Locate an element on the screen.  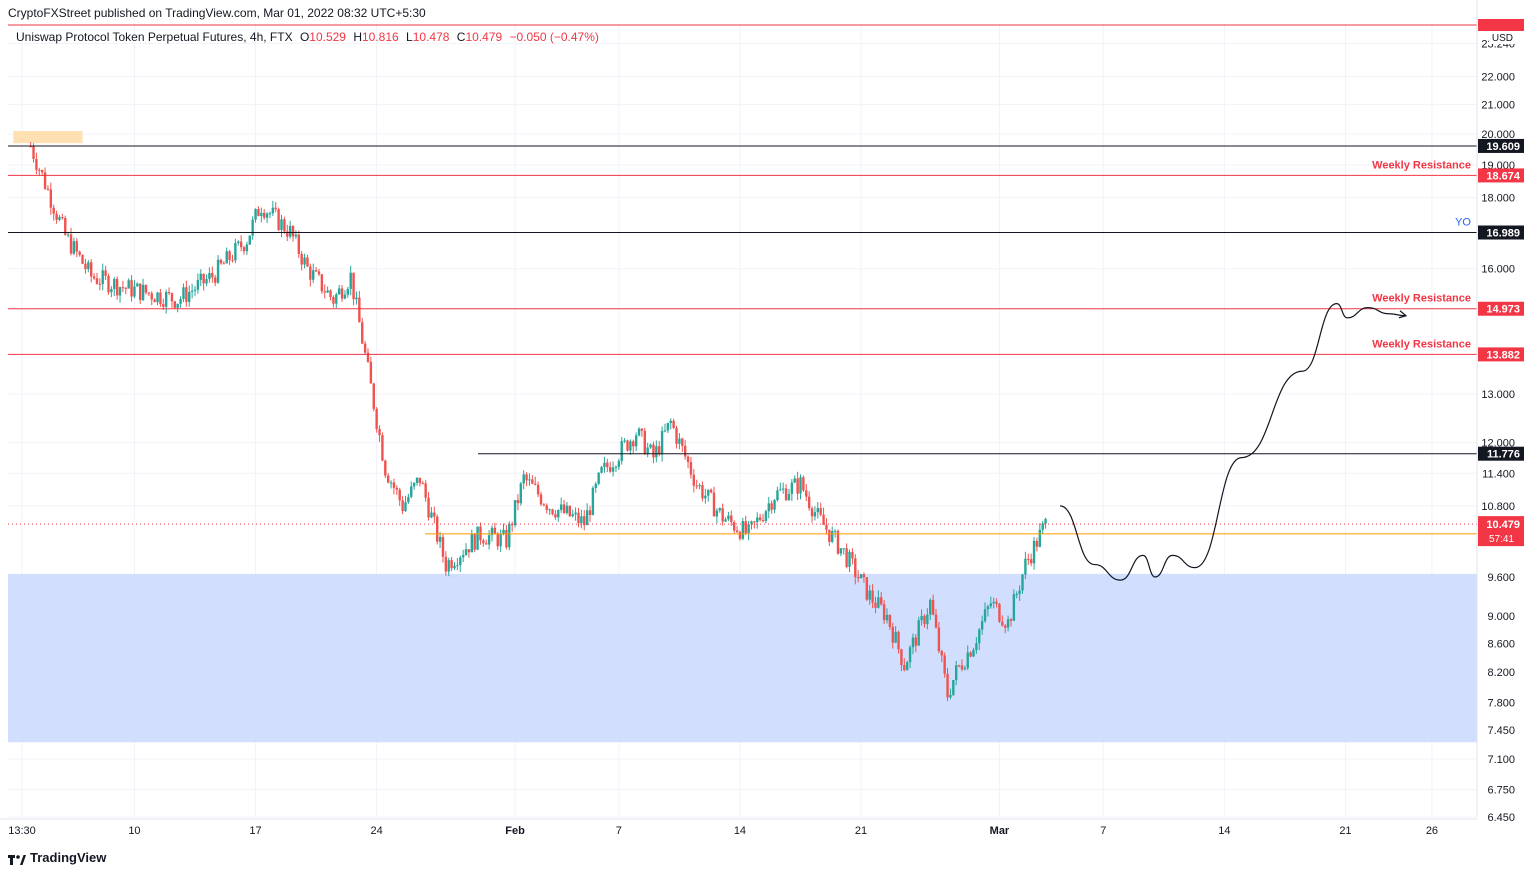
level-badge-label: 11.776 is located at coordinates (1503, 455).